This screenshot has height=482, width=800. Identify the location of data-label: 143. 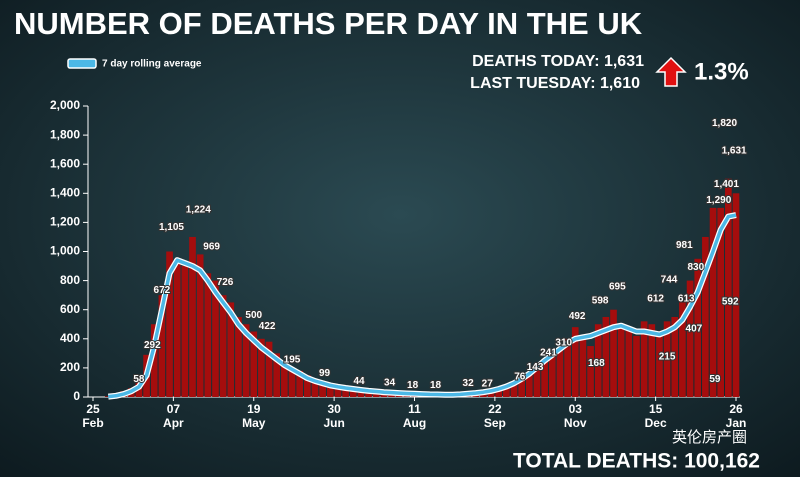
(535, 367).